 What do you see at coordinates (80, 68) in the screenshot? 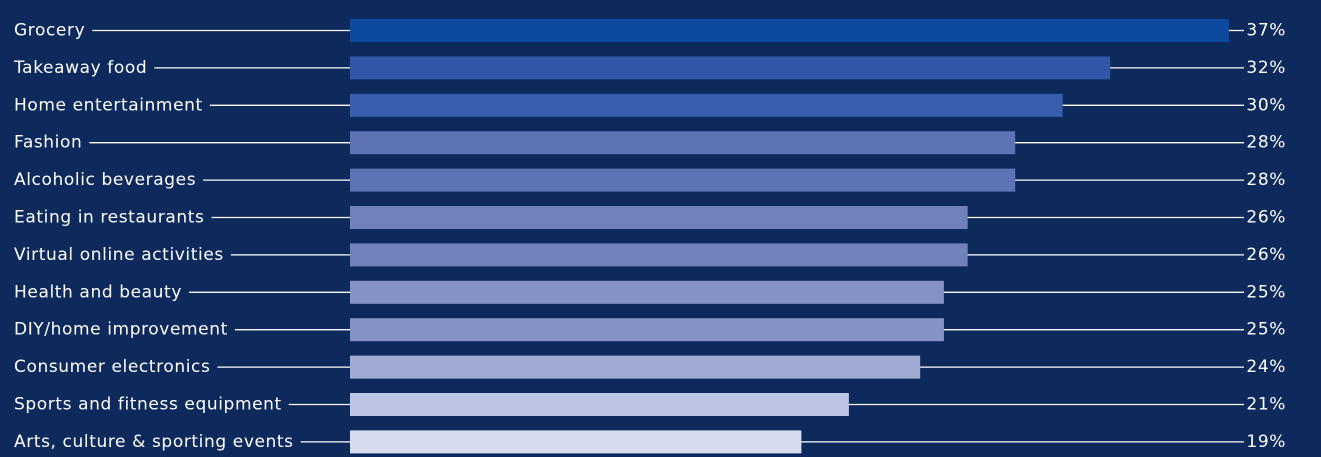
I see `category-label: Takeaway food` at bounding box center [80, 68].